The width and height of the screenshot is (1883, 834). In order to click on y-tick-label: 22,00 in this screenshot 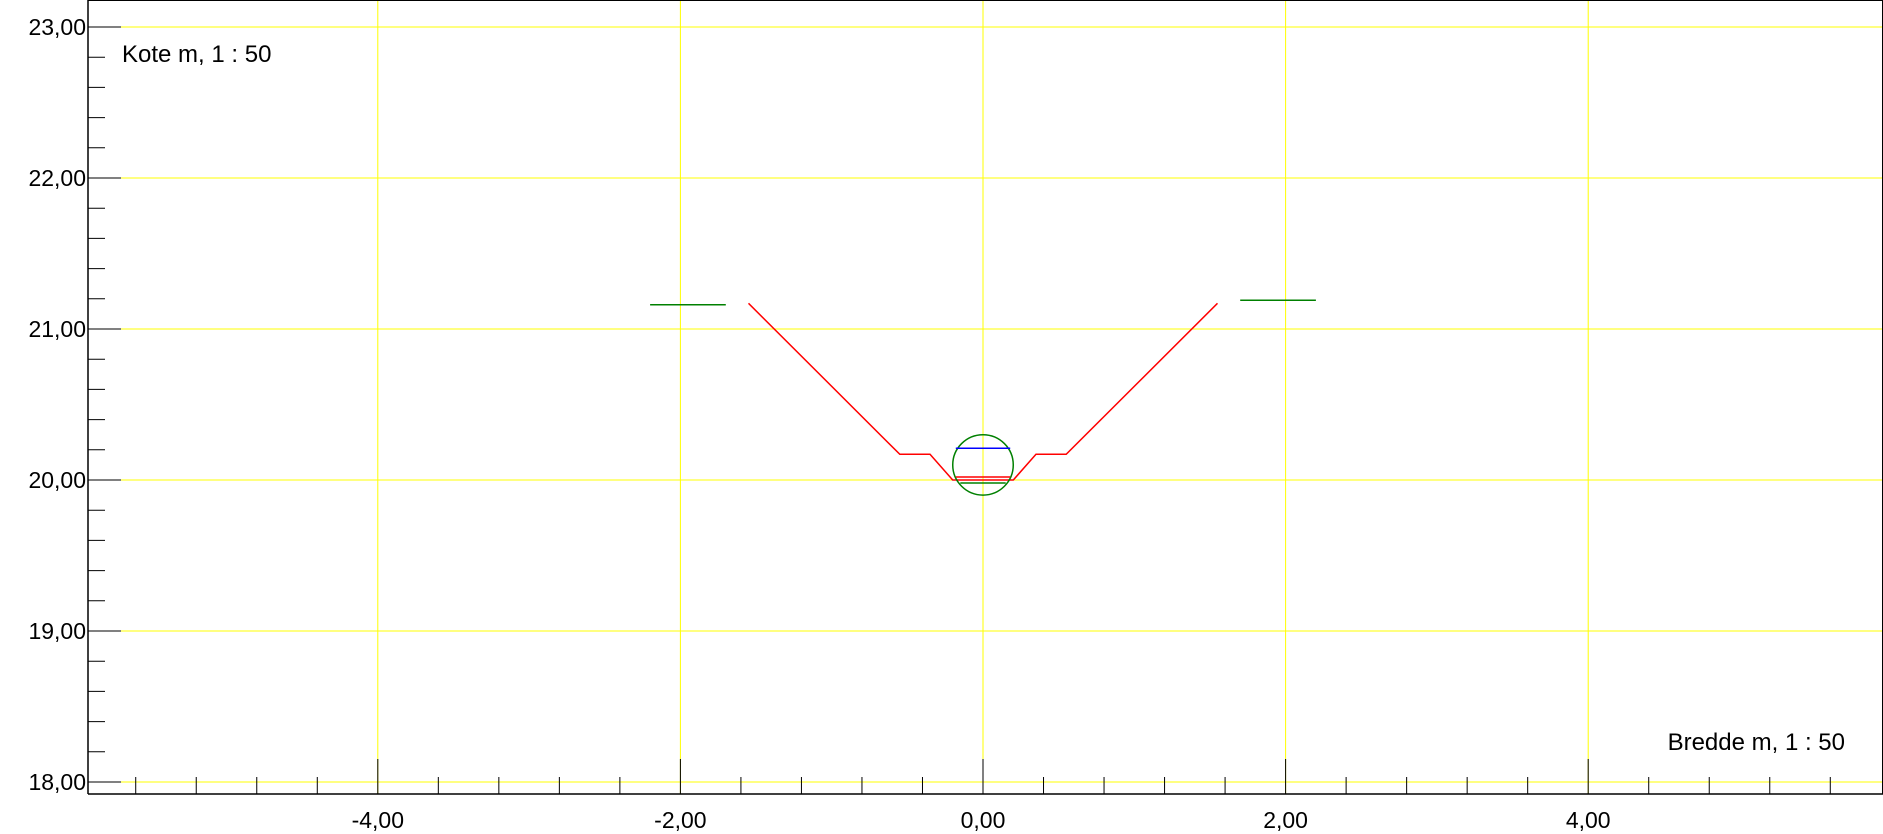, I will do `click(57, 178)`.